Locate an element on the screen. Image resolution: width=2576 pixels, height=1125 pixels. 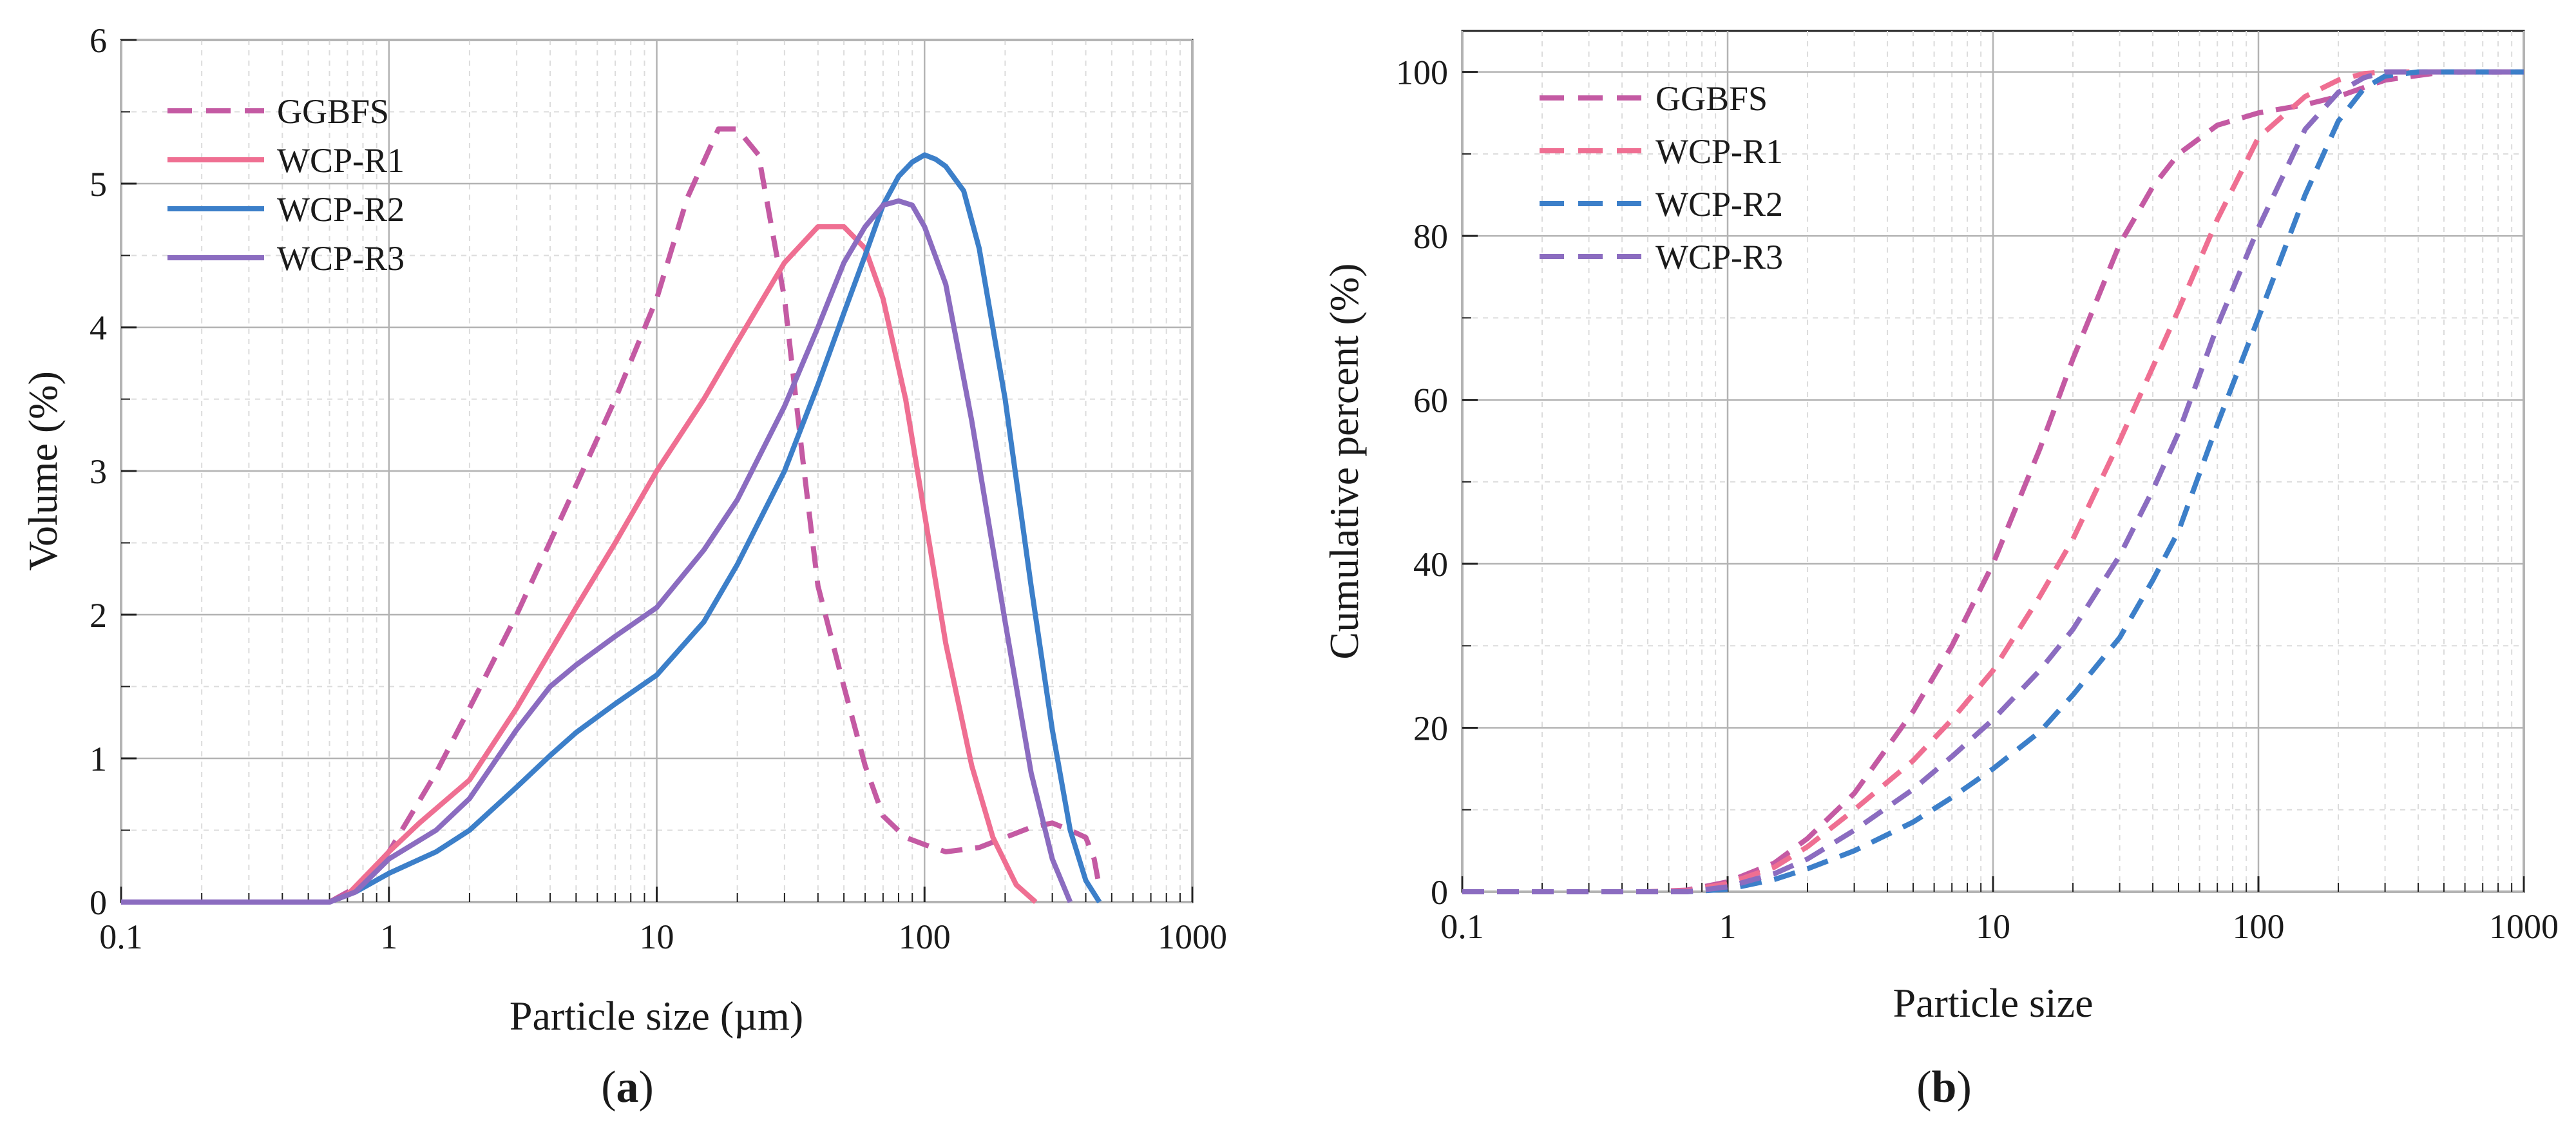
panel-b-x-tick-label: 0.1 is located at coordinates (1462, 927).